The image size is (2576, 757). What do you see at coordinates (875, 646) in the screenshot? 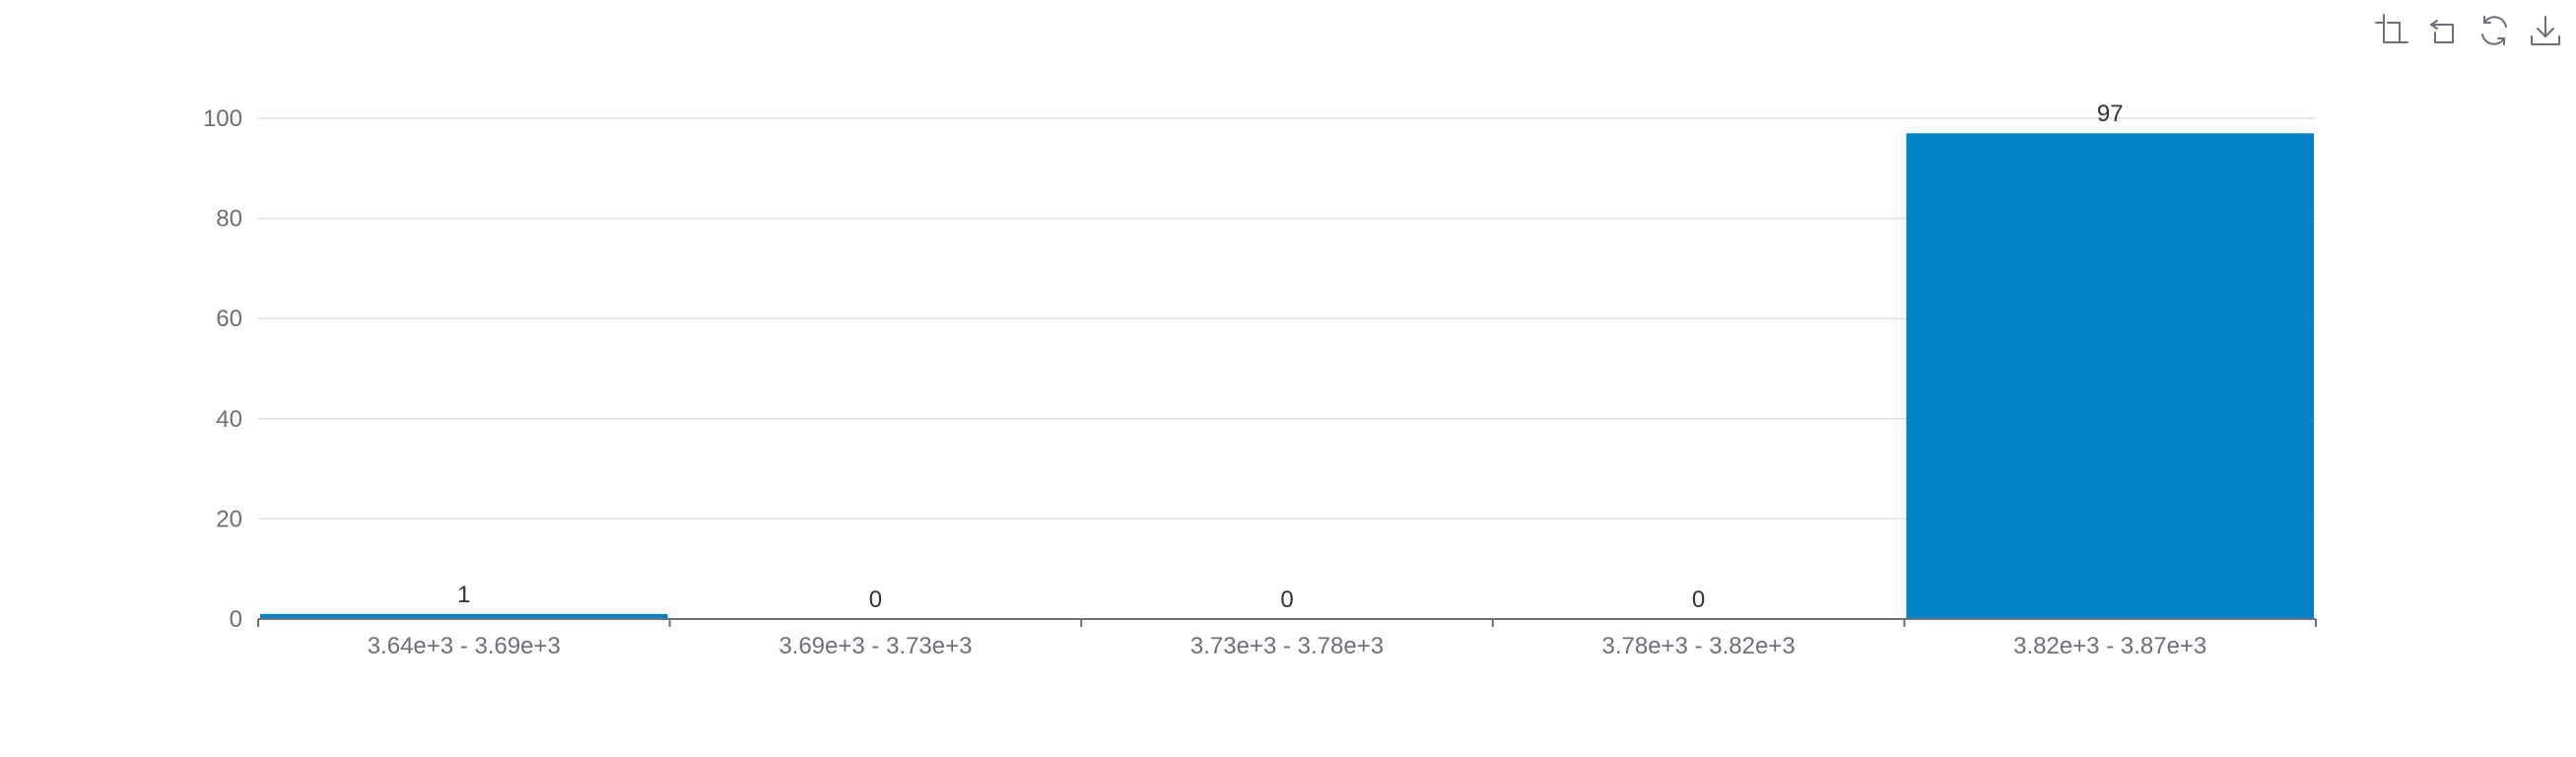
I see `x-tick-label: 3.69e+3 - 3.73e+3` at bounding box center [875, 646].